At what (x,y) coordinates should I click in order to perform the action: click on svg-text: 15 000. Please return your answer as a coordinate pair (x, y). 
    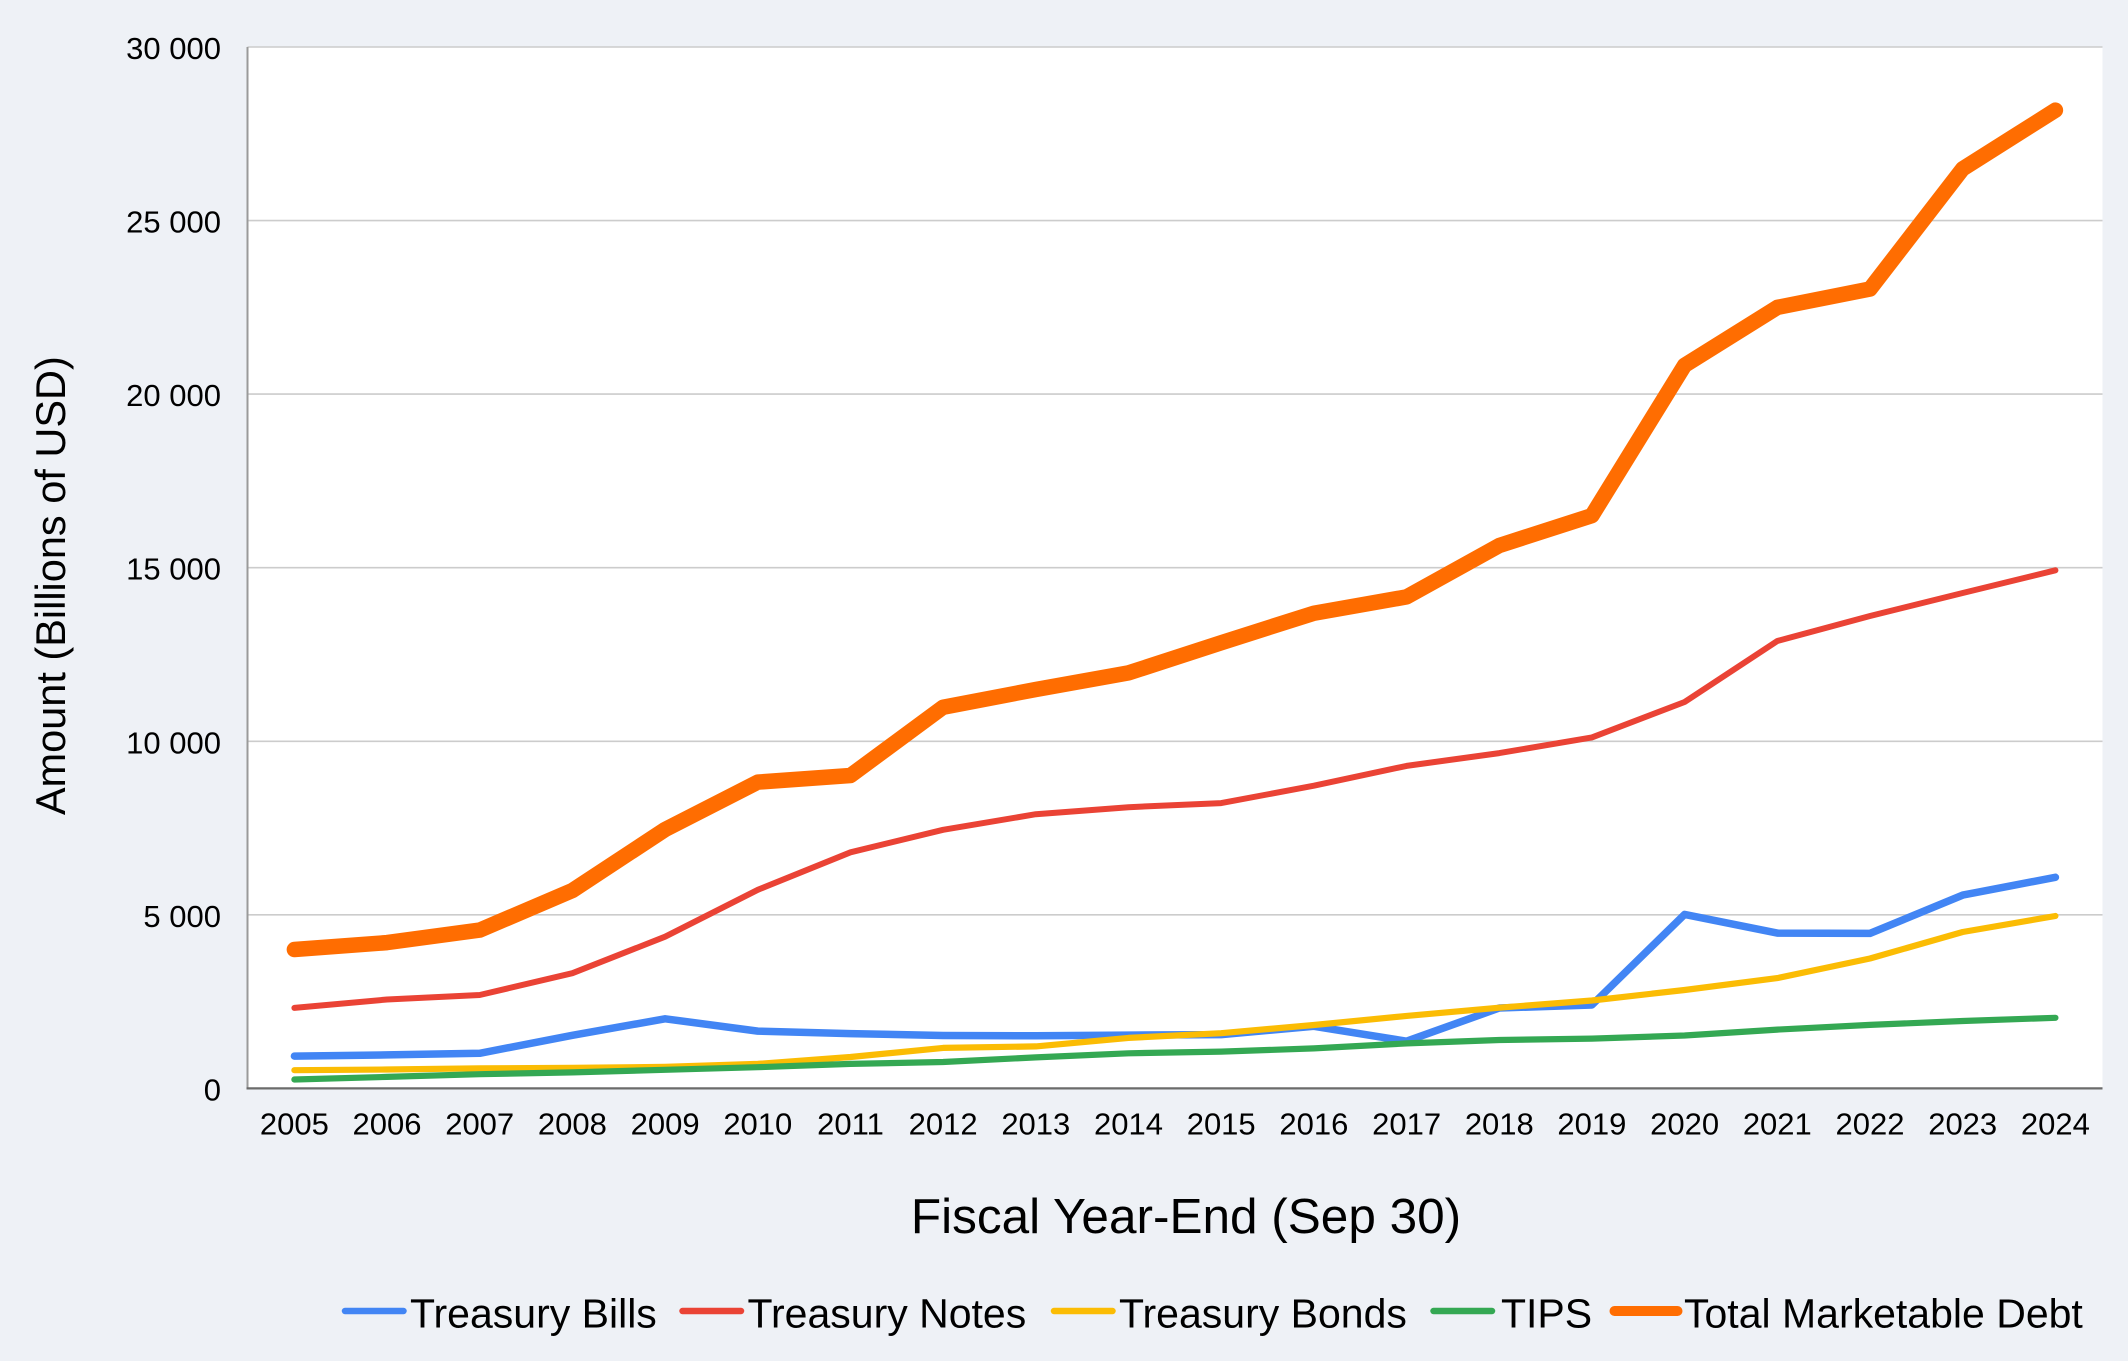
    Looking at the image, I should click on (173, 569).